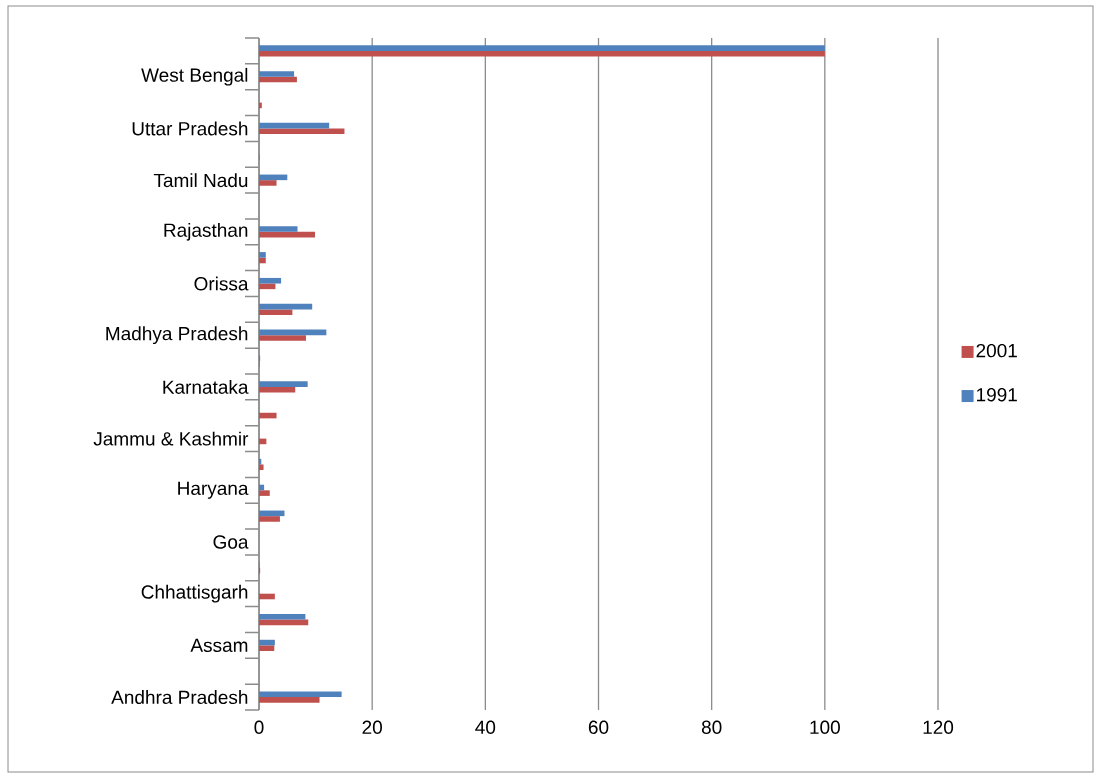  Describe the element at coordinates (171, 438) in the screenshot. I see `y-tick-label: Jammu & Kashmir` at that location.